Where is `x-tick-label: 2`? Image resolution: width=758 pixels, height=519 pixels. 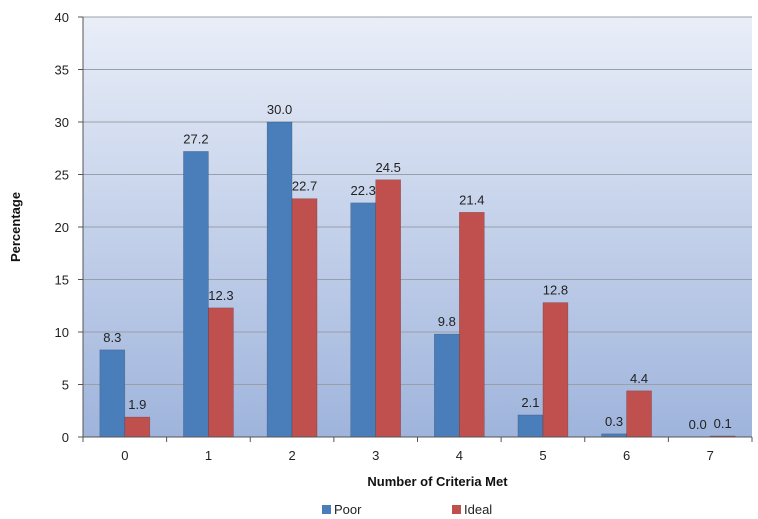 x-tick-label: 2 is located at coordinates (291, 455).